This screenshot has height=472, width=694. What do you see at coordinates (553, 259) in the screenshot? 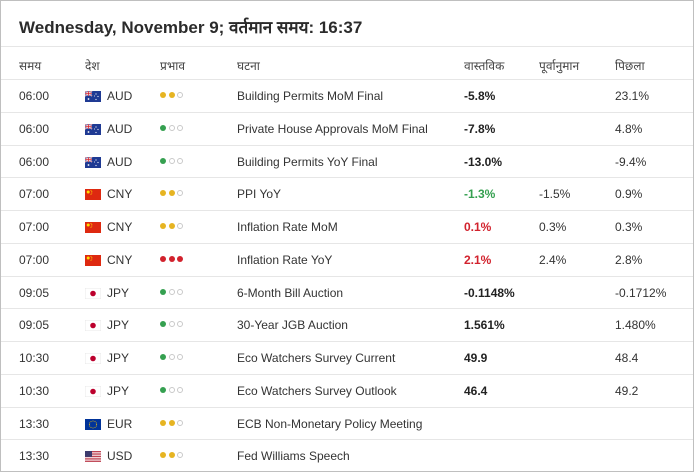
I see `forecast-value: 2.4%` at bounding box center [553, 259].